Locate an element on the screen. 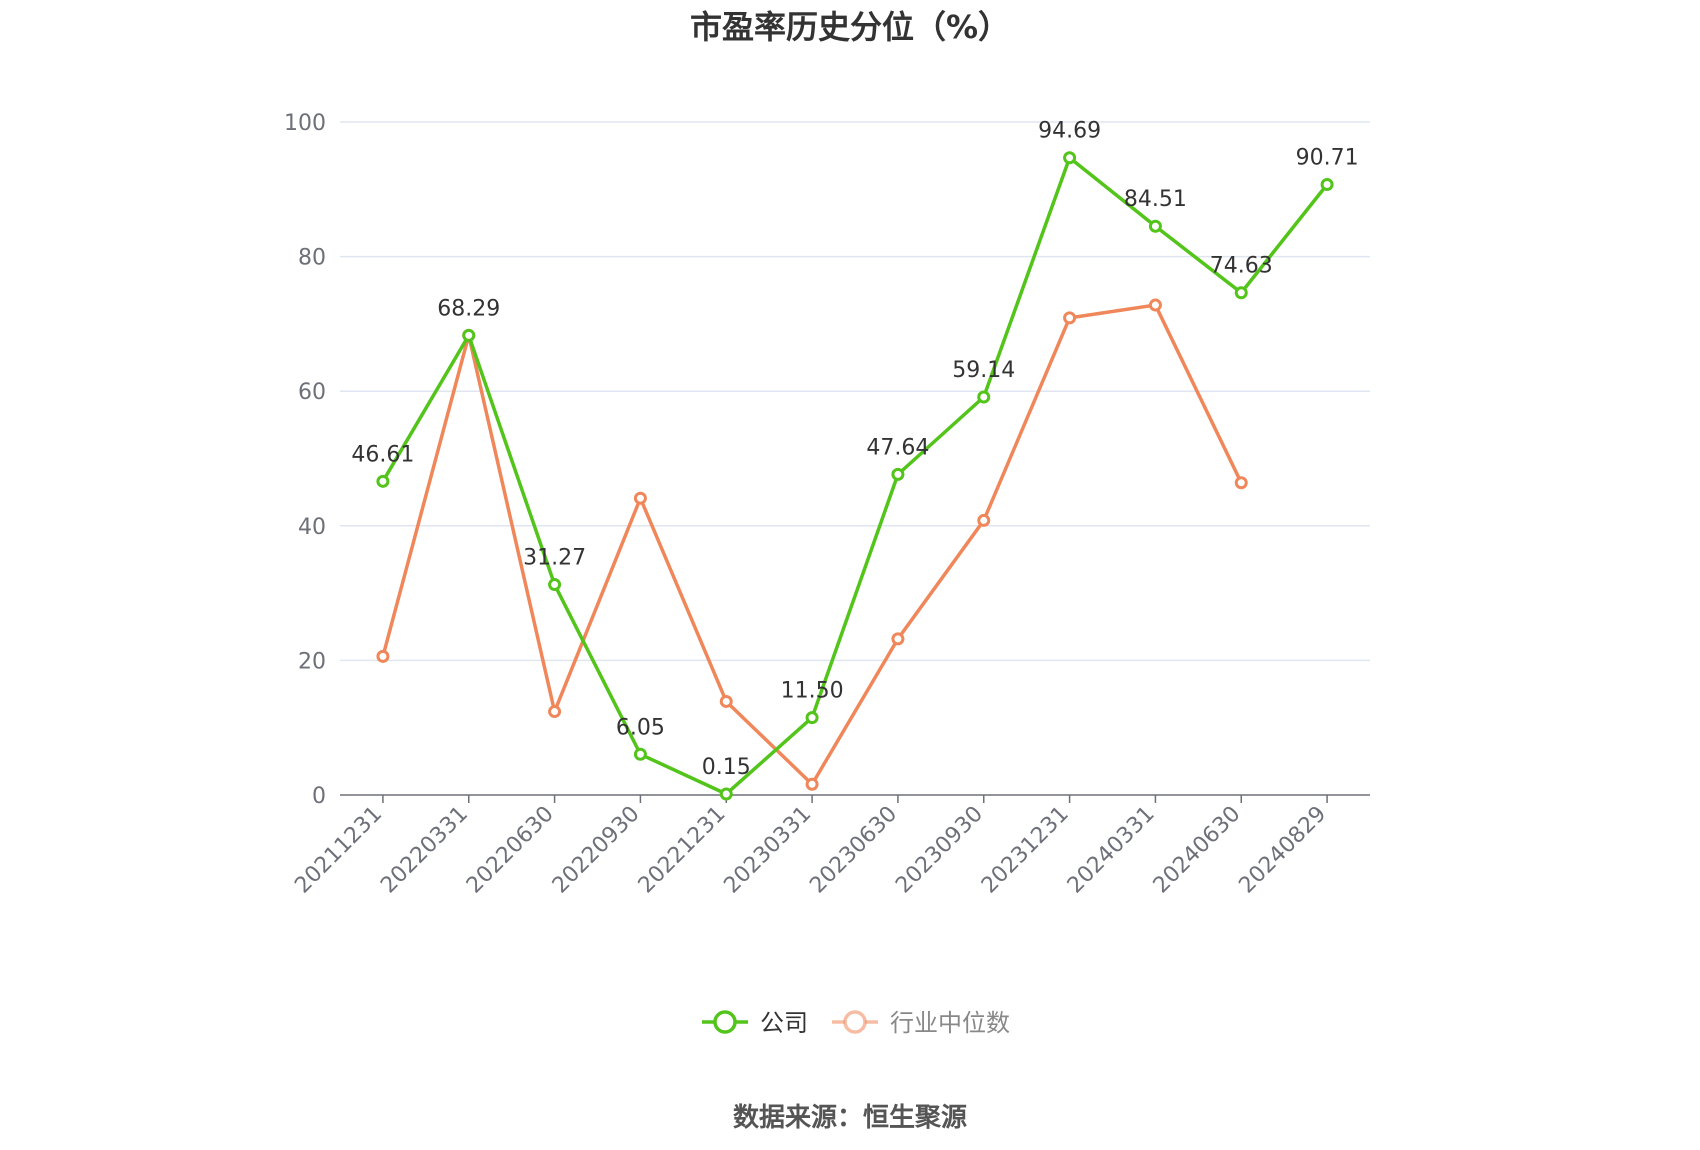 This screenshot has width=1700, height=1150. data-label: 6.05 is located at coordinates (640, 727).